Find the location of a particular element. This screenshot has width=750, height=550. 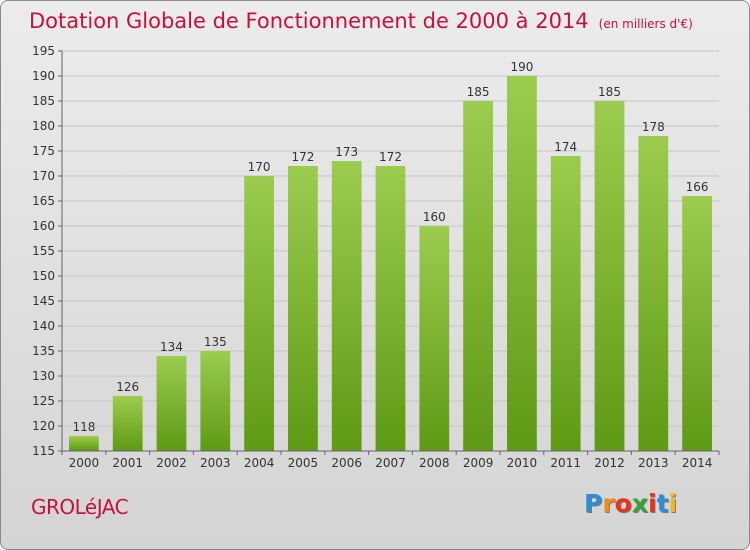

y-tick-label: 150 is located at coordinates (43, 276).